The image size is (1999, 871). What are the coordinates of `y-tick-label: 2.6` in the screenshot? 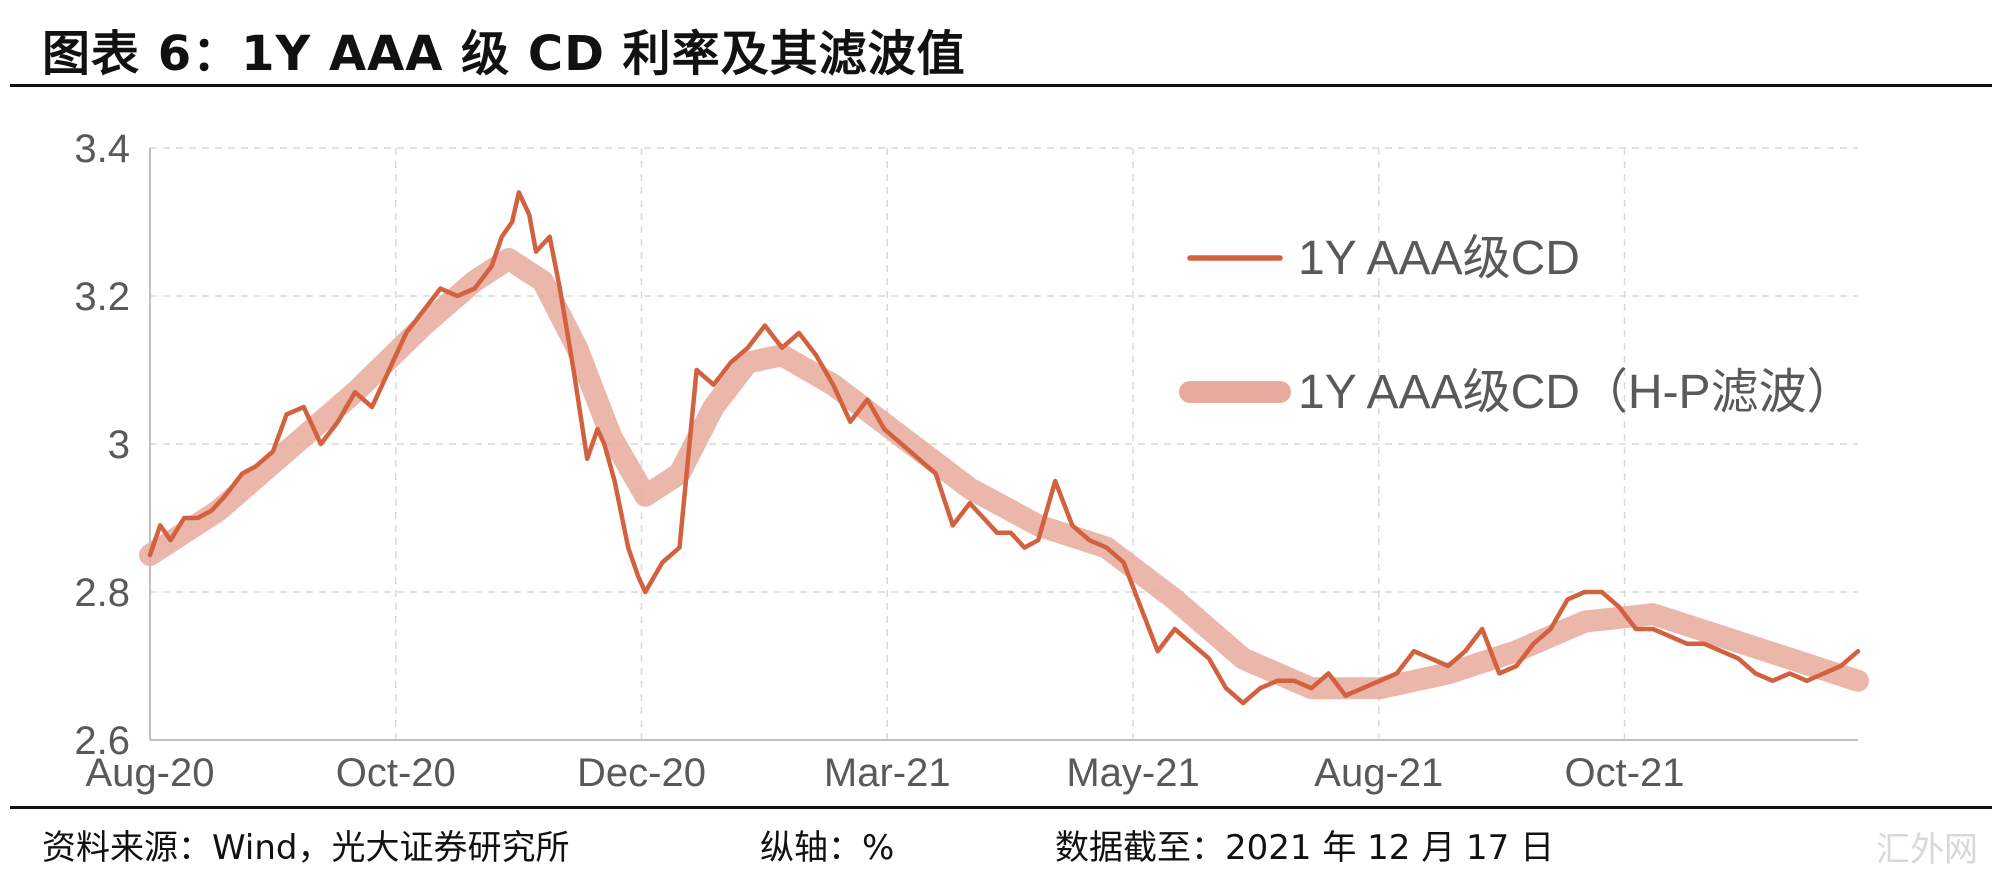 It's located at (102, 741).